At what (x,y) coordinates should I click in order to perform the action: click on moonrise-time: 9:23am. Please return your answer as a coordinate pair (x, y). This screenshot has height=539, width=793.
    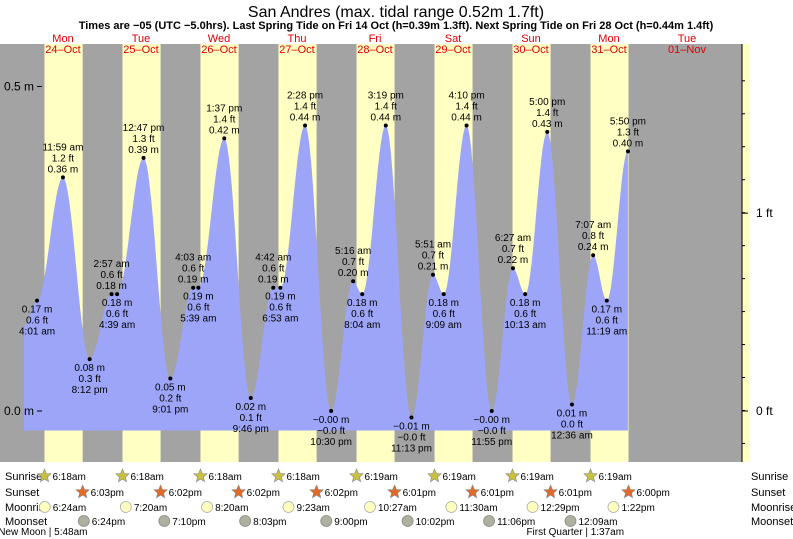
    Looking at the image, I should click on (312, 508).